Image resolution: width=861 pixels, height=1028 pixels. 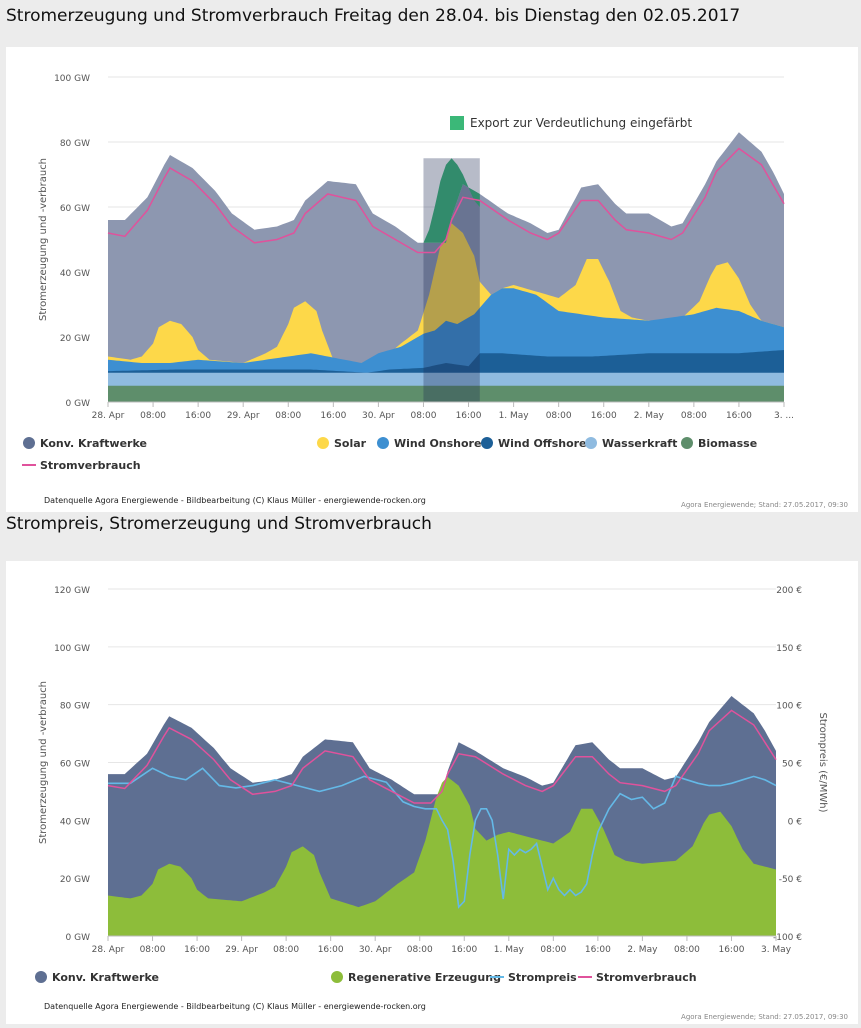 What do you see at coordinates (446, 393) in the screenshot?
I see `area-biomasse` at bounding box center [446, 393].